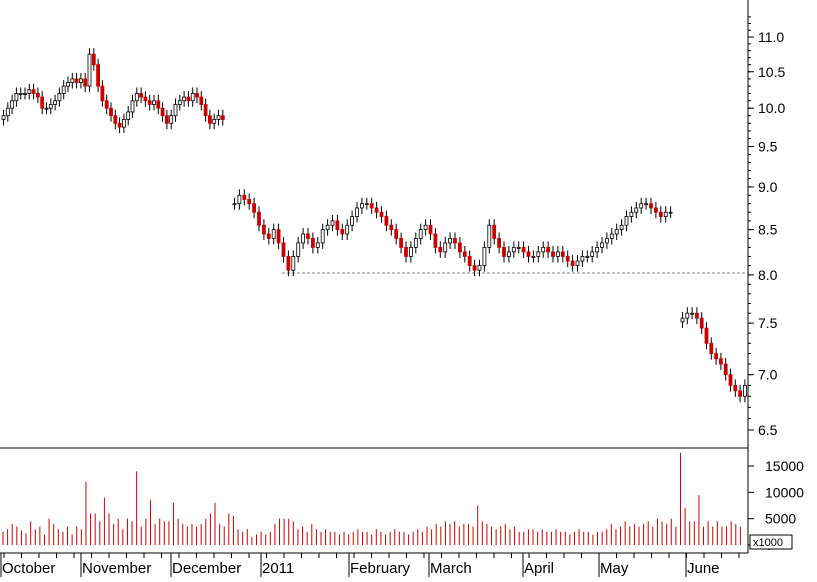  Describe the element at coordinates (768, 187) in the screenshot. I see `price-tick-label: 9.0` at that location.